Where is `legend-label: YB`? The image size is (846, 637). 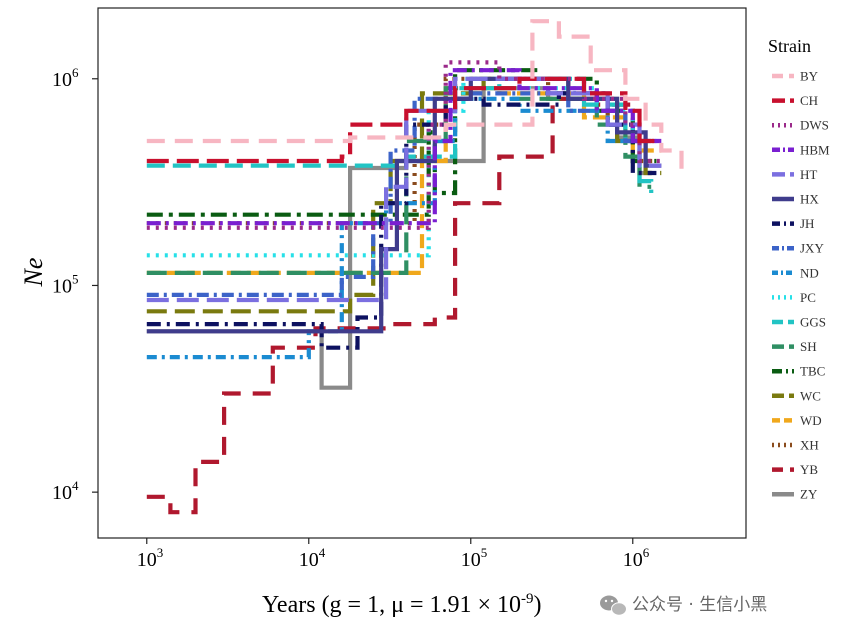
legend-label: YB is located at coordinates (809, 469).